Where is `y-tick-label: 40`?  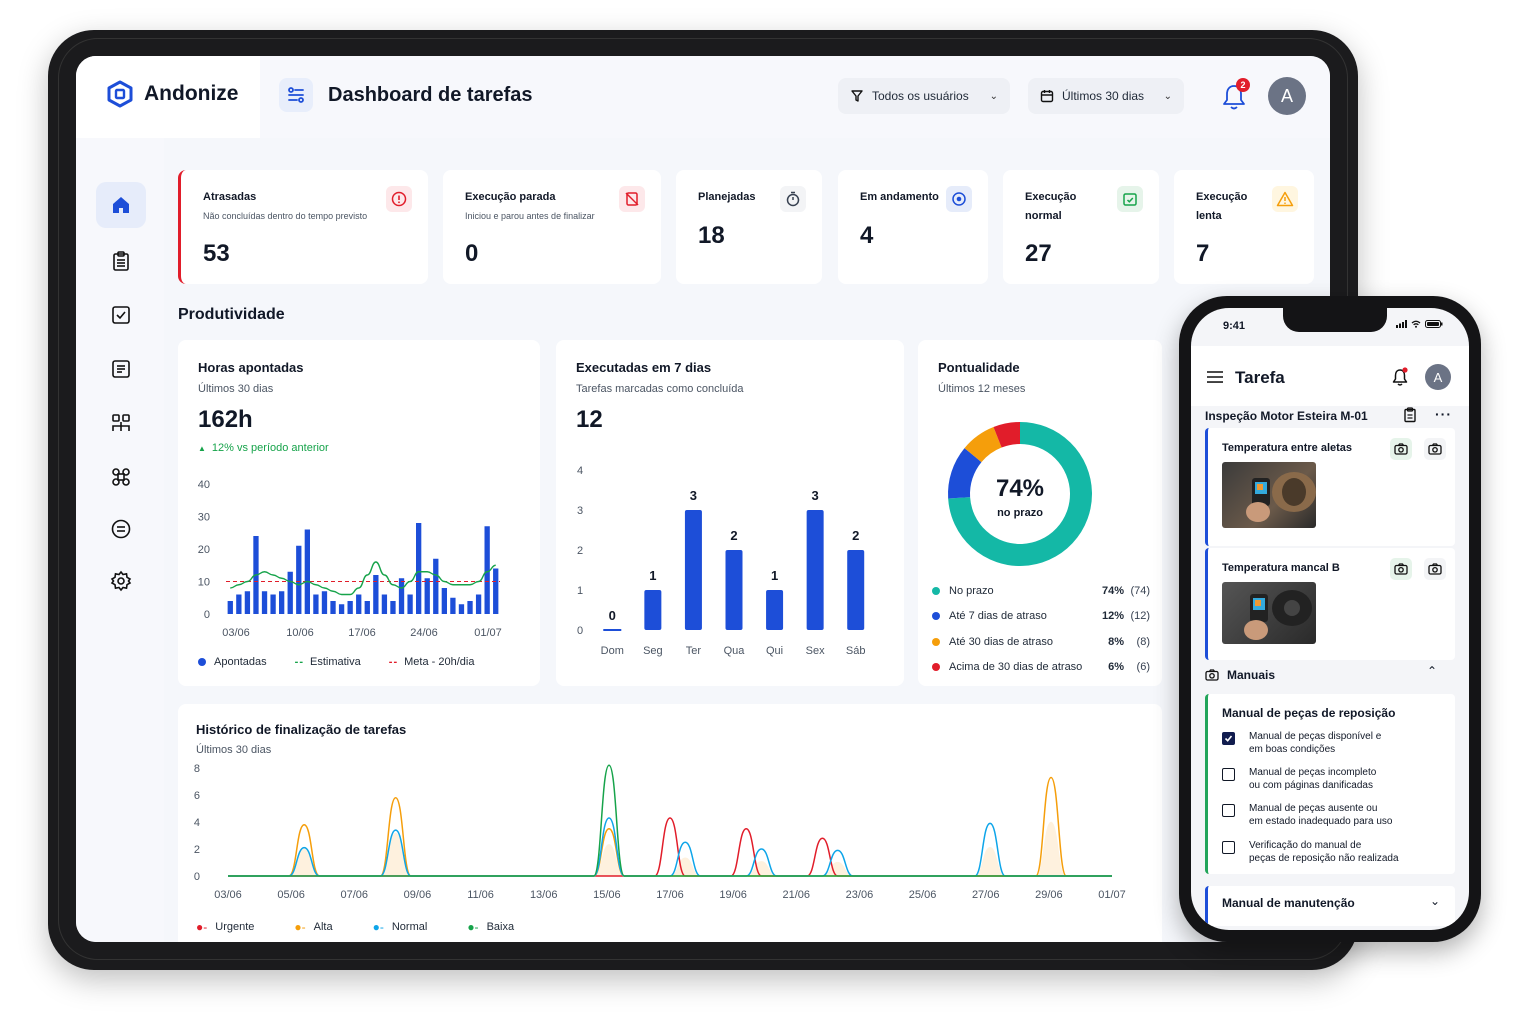
y-tick-label: 40 is located at coordinates (204, 485).